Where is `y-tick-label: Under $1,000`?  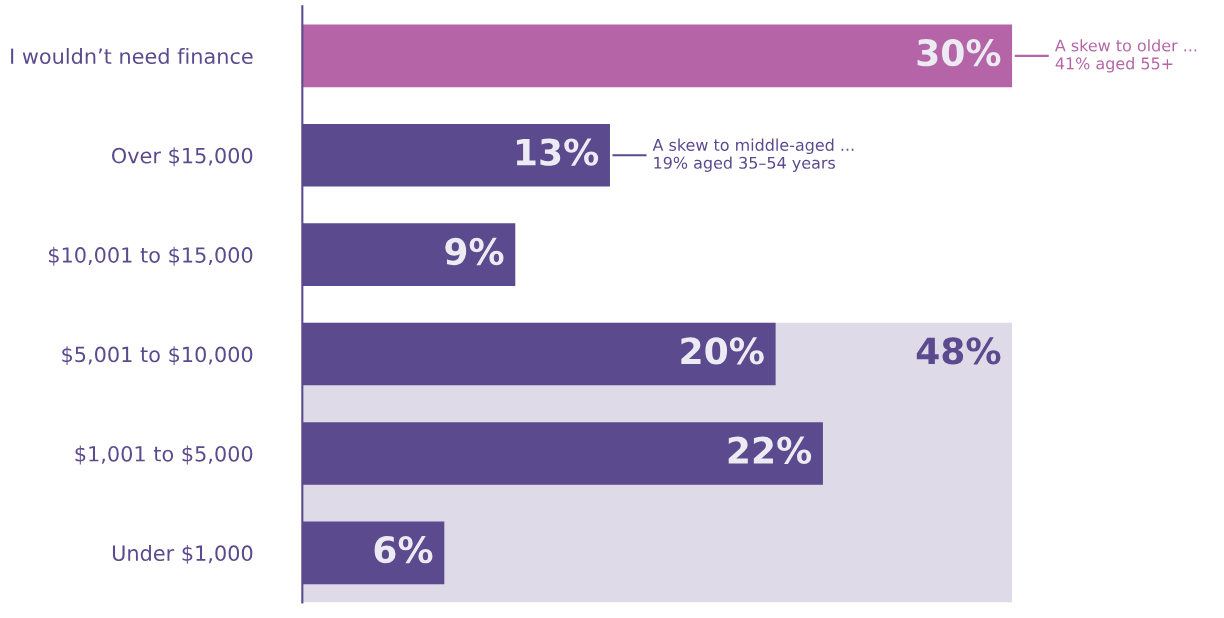 y-tick-label: Under $1,000 is located at coordinates (182, 554).